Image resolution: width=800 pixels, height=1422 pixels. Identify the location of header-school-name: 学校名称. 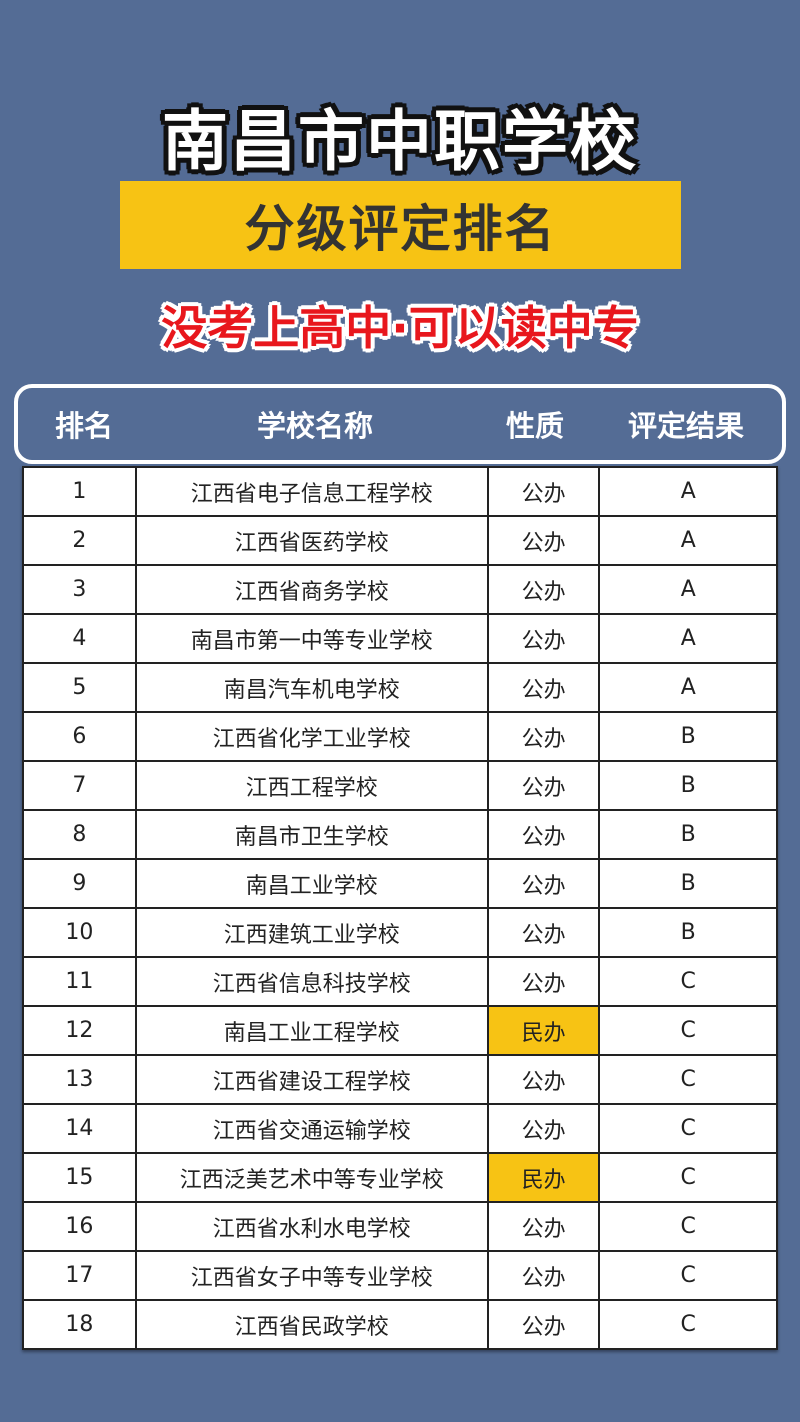
(314, 426).